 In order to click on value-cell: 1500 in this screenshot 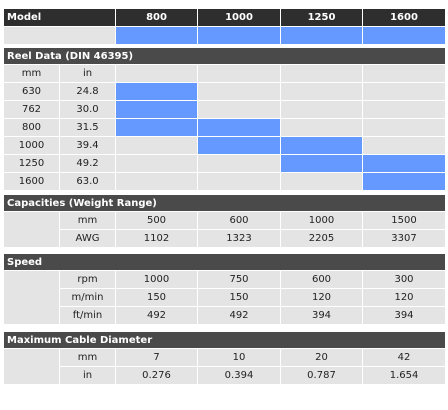, I will do `click(404, 220)`.